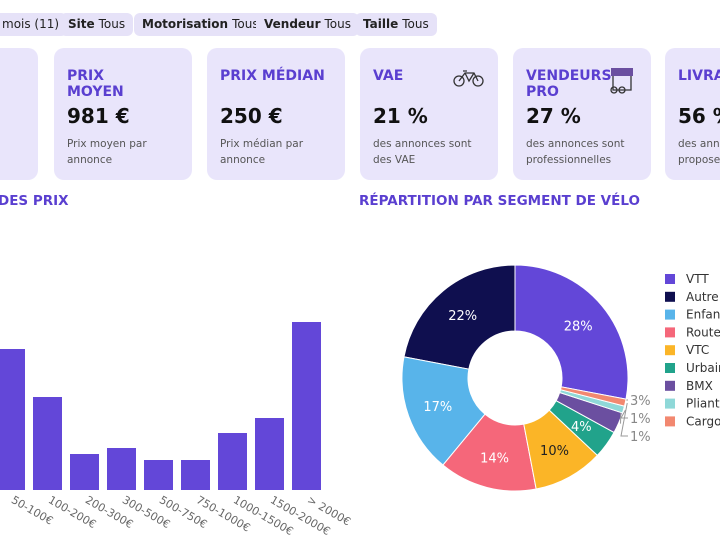 Image resolution: width=720 pixels, height=540 pixels. I want to click on slice-label: 28%, so click(578, 327).